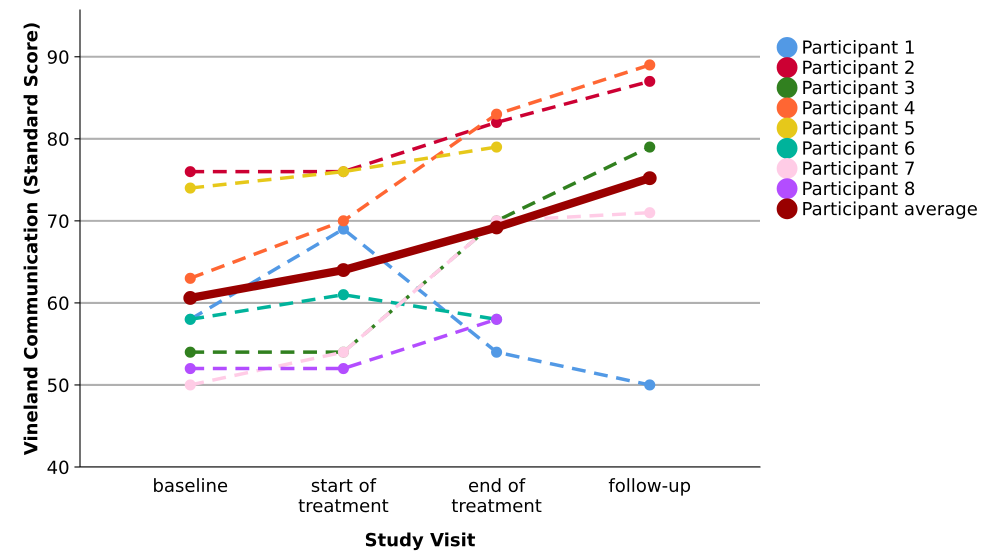 This screenshot has height=553, width=989. I want to click on y-tick-label: 40, so click(57, 467).